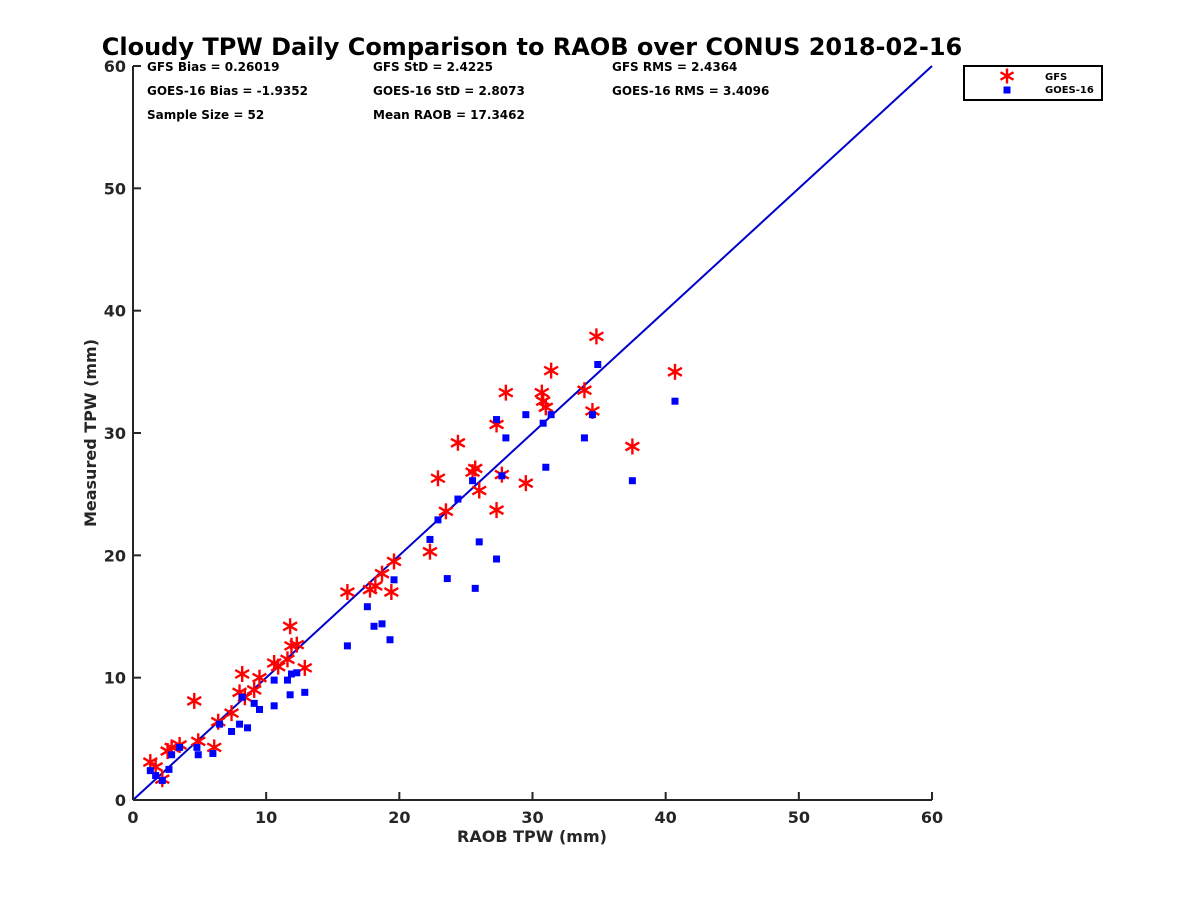 The height and width of the screenshot is (900, 1200). What do you see at coordinates (1069, 90) in the screenshot?
I see `legend-label-goes16: GOES-16` at bounding box center [1069, 90].